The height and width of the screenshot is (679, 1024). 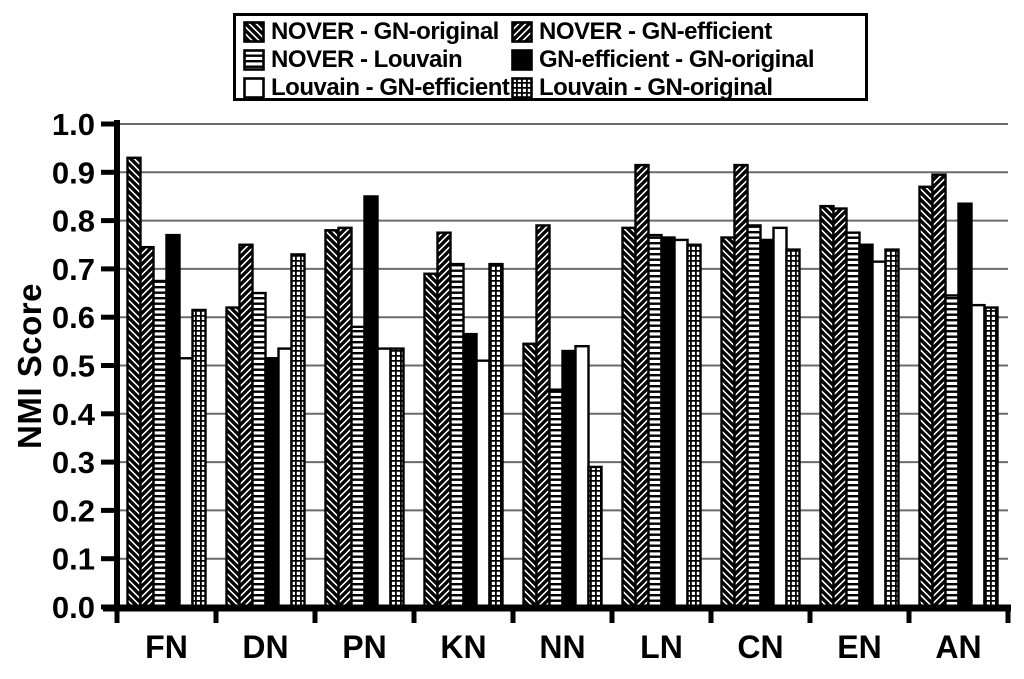 I want to click on legend-swatch-slash-hatch, so click(x=522, y=32).